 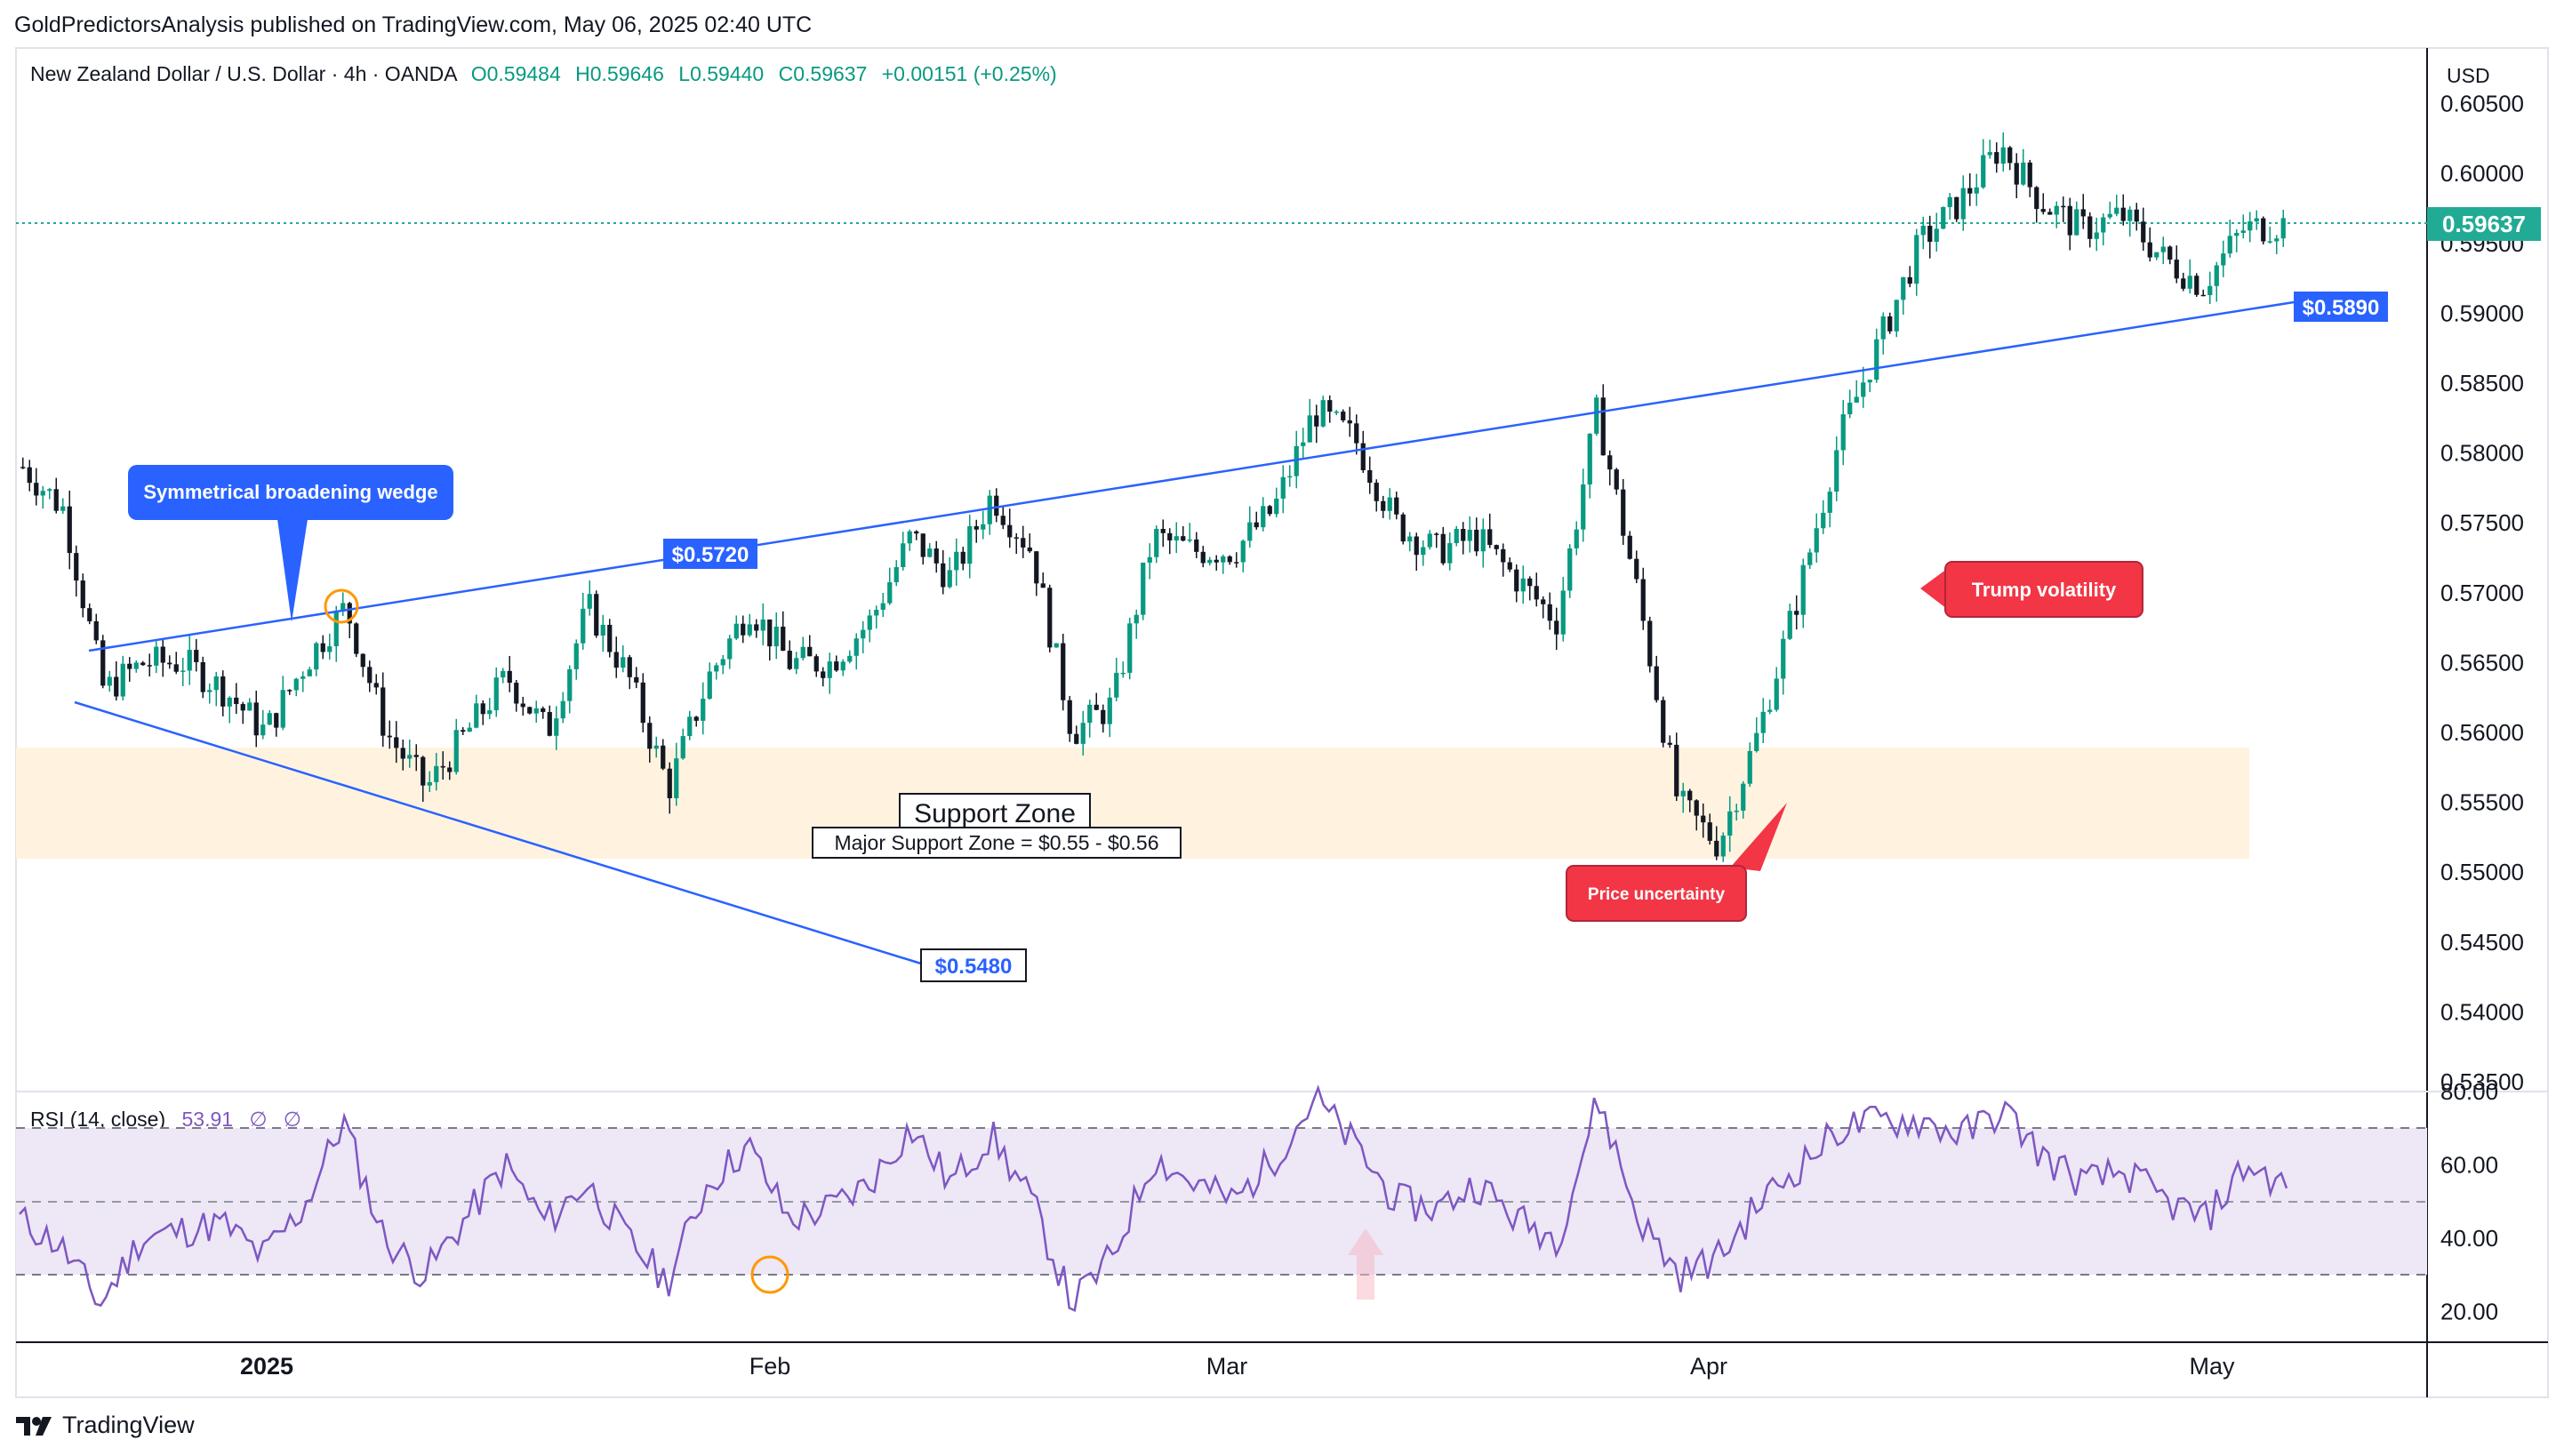 I want to click on trump-volatility-callout: Trump volatility, so click(x=2031, y=589).